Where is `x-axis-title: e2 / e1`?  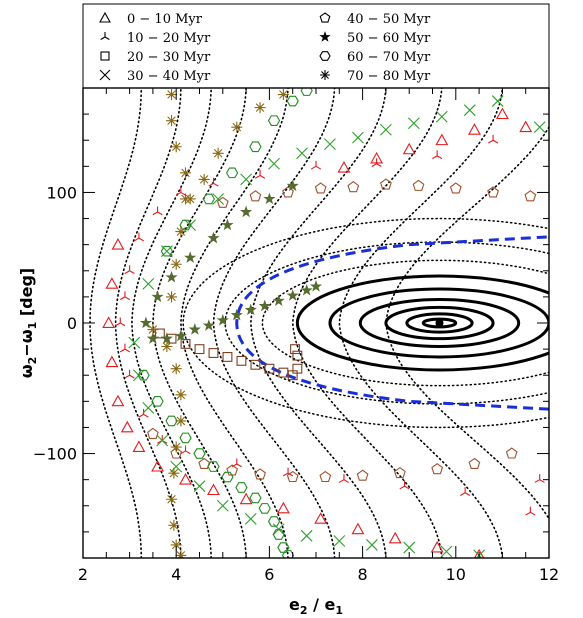
x-axis-title: e2 / e1 is located at coordinates (316, 606).